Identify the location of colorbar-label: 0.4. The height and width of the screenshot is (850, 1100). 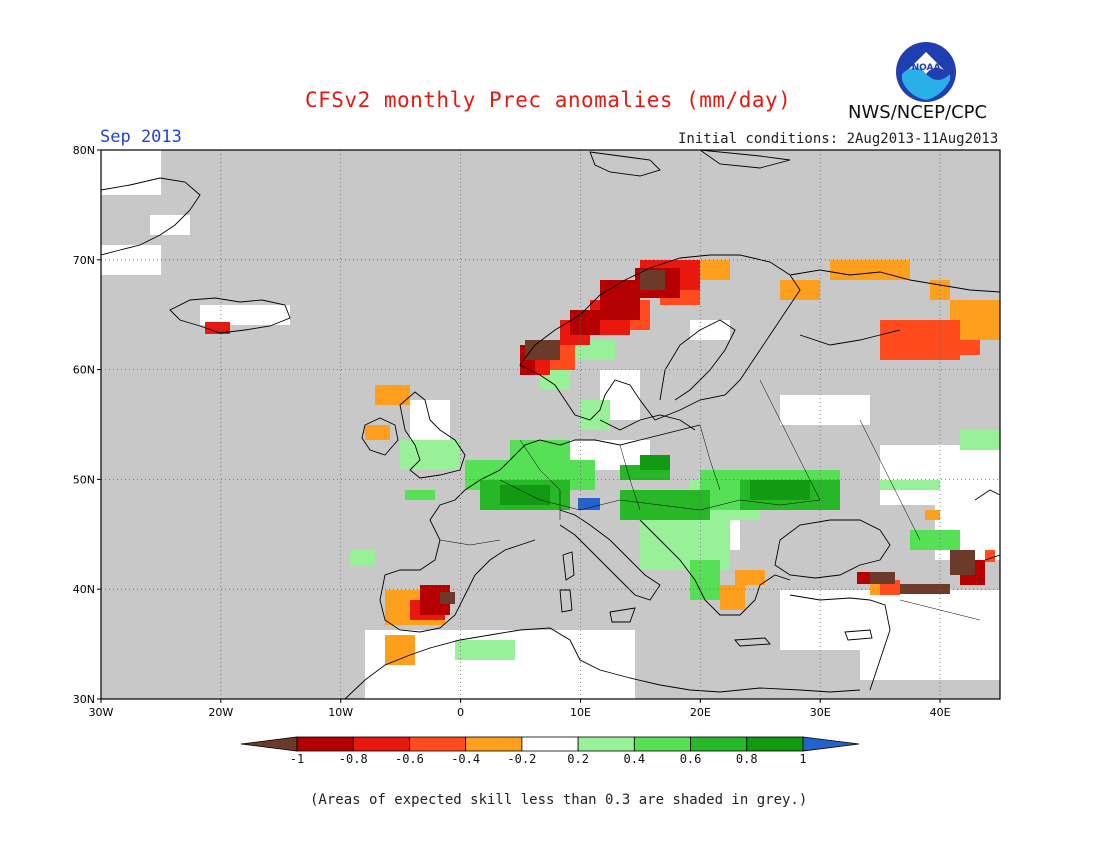
(634, 759).